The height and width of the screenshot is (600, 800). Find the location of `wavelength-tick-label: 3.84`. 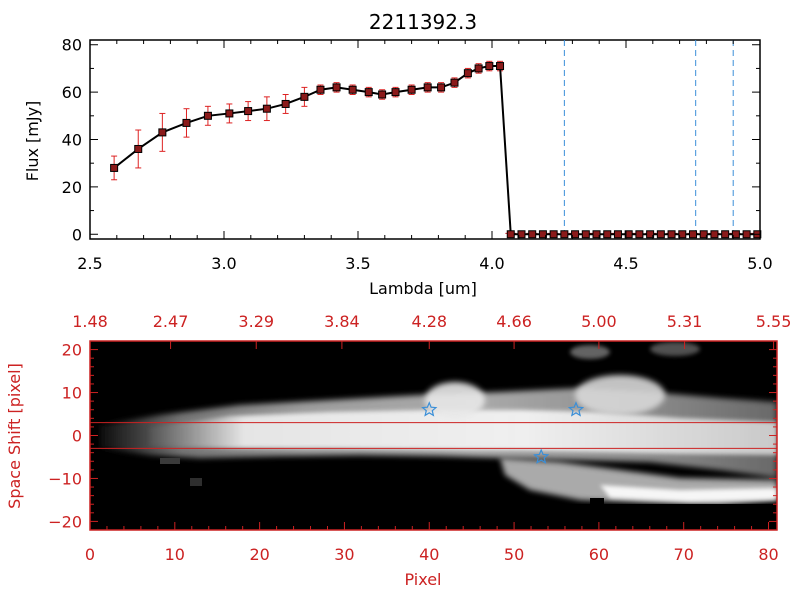

wavelength-tick-label: 3.84 is located at coordinates (342, 321).